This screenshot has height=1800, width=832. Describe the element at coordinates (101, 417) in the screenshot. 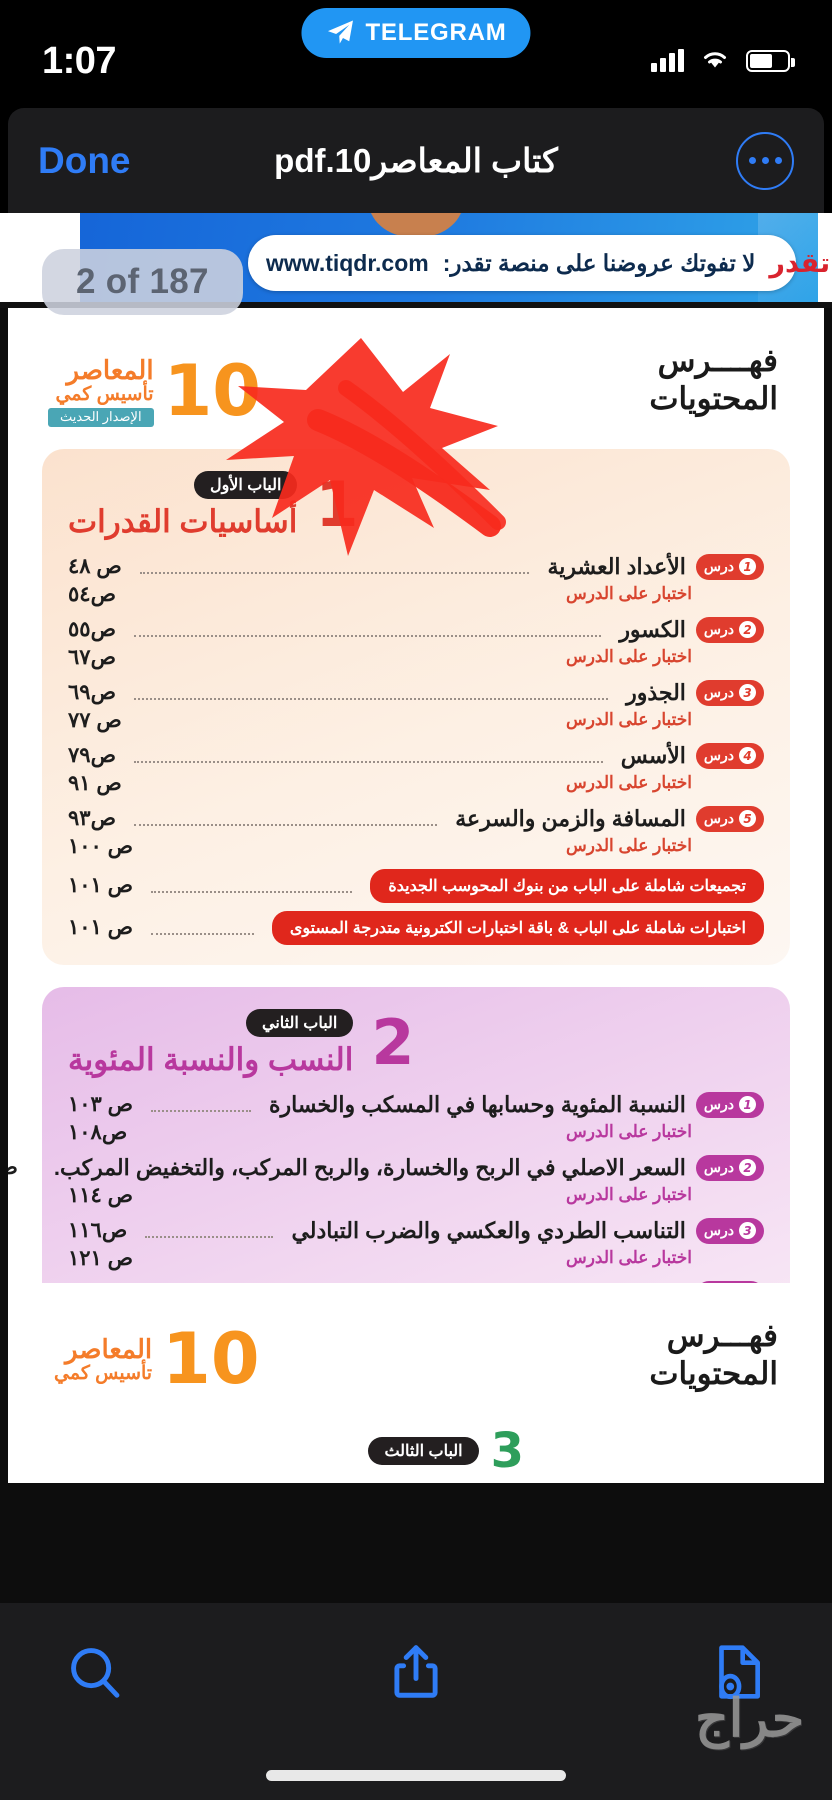

I see `brand-tag: الإصدار الحديث` at that location.